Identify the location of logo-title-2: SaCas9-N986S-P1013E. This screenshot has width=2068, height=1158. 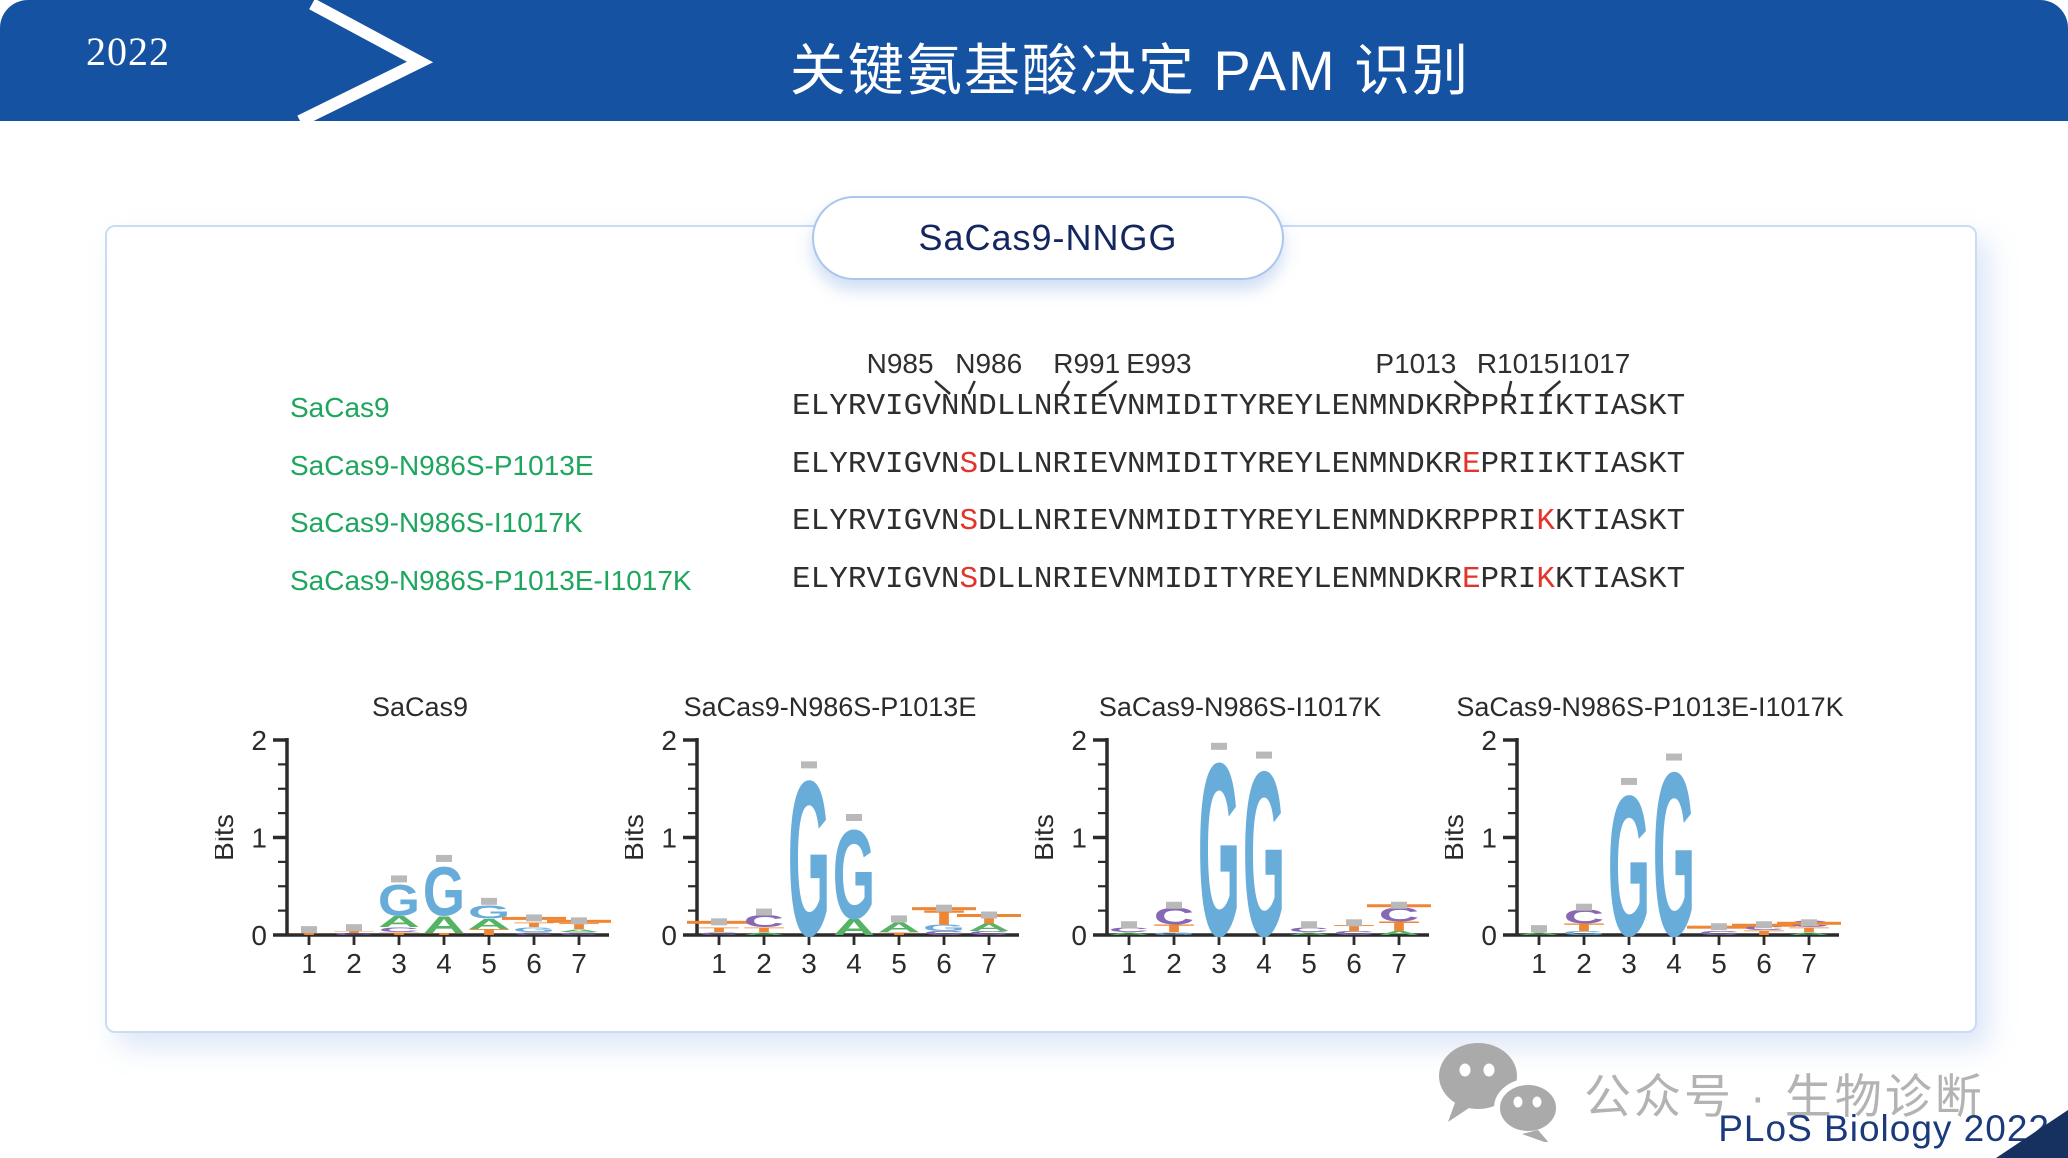
(830, 707).